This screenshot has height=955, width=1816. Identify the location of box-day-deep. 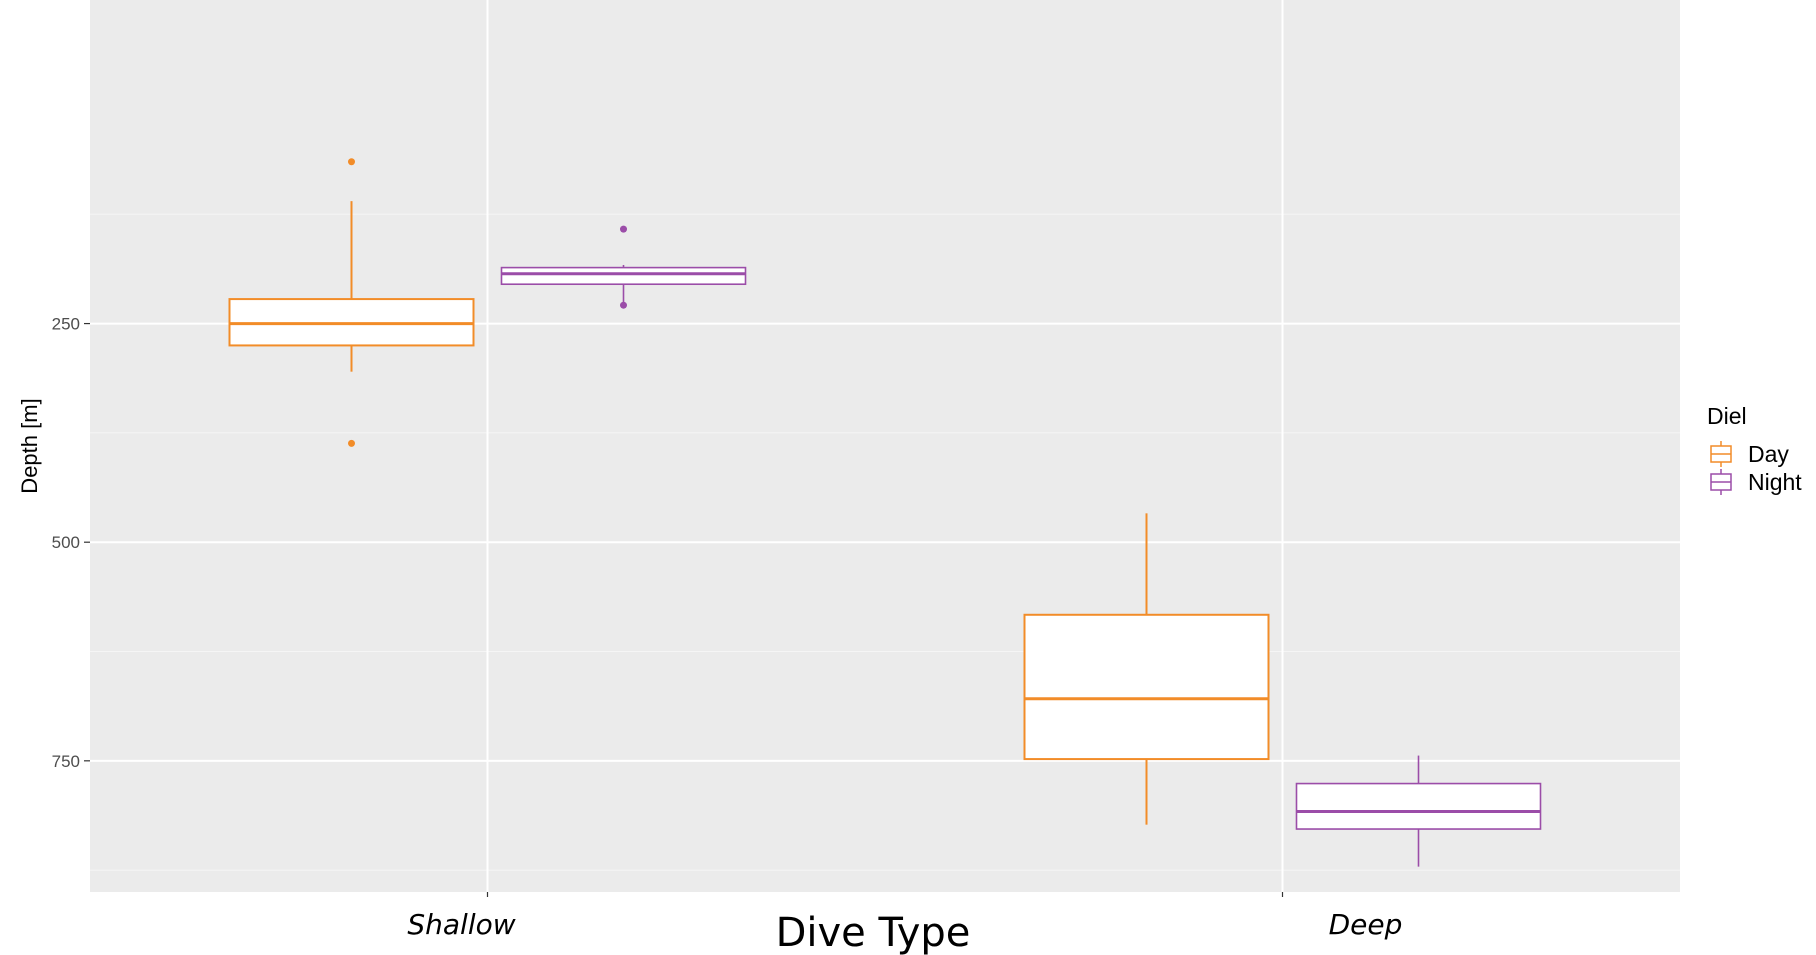
(1146, 669).